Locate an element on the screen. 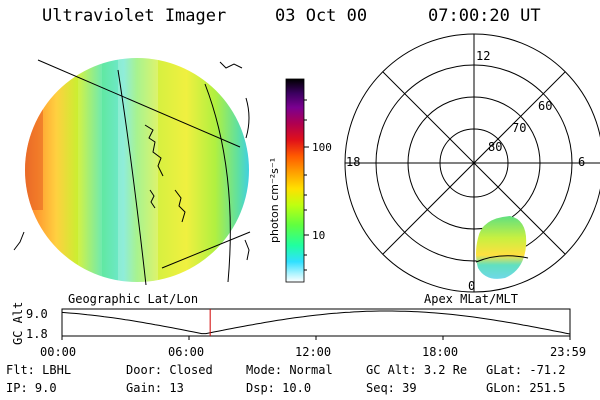 This screenshot has height=400, width=600. colorbar-label-10: 10 is located at coordinates (318, 235).